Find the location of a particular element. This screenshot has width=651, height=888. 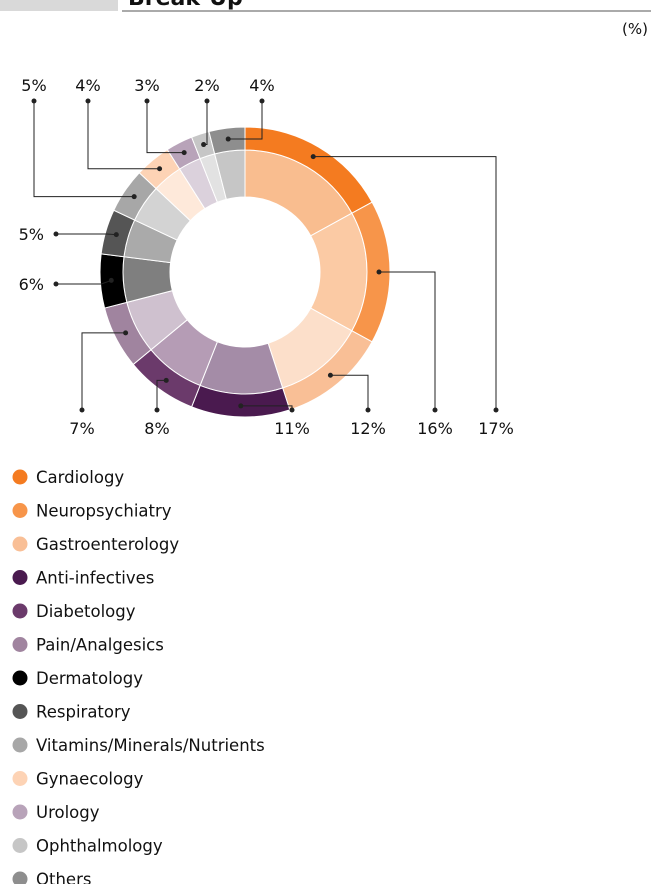

unit-label: (%) is located at coordinates (635, 29).